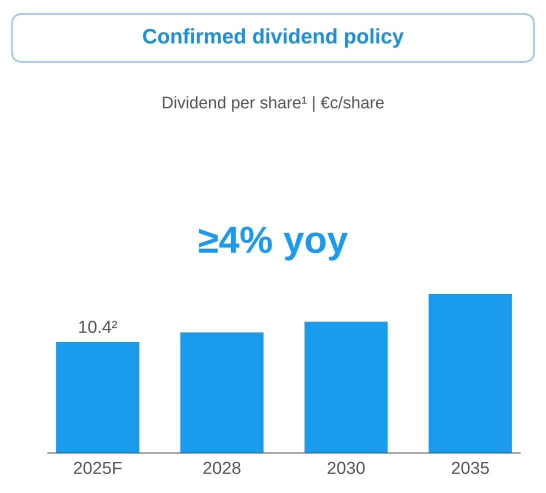 The height and width of the screenshot is (493, 546). I want to click on x-tick-label: 2035, so click(470, 468).